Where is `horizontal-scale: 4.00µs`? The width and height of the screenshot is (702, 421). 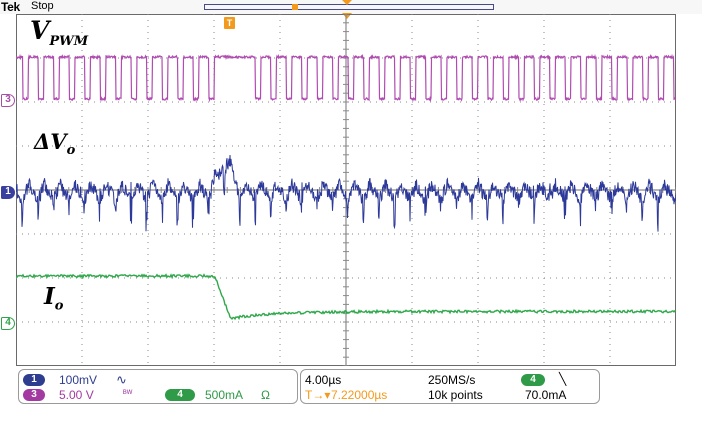
horizontal-scale: 4.00µs is located at coordinates (323, 380).